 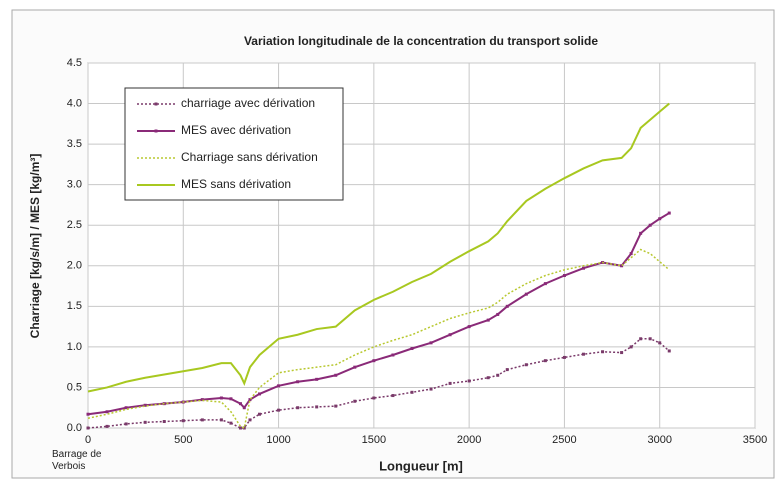 I want to click on x-tick-label: 1000, so click(x=278, y=440).